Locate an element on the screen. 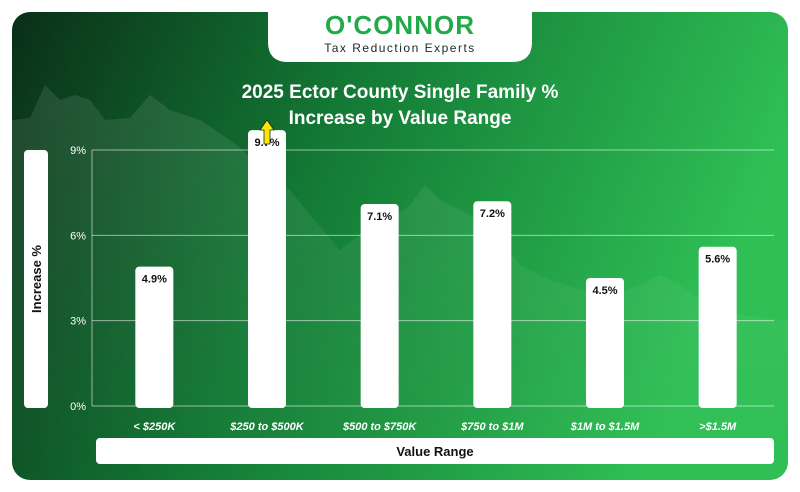 Image resolution: width=800 pixels, height=492 pixels. logo-tab is located at coordinates (400, 37).